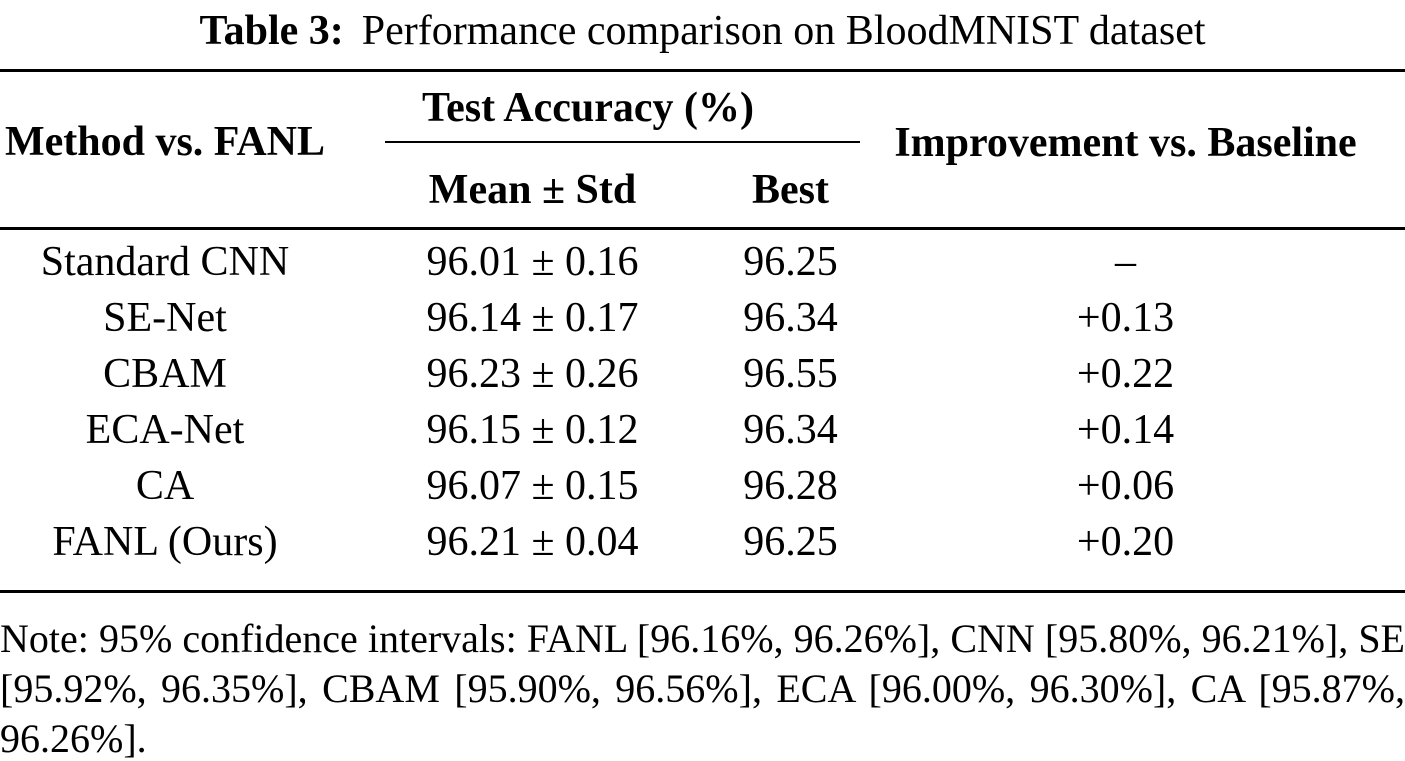  What do you see at coordinates (165, 430) in the screenshot?
I see `cell-method: ECA-Net` at bounding box center [165, 430].